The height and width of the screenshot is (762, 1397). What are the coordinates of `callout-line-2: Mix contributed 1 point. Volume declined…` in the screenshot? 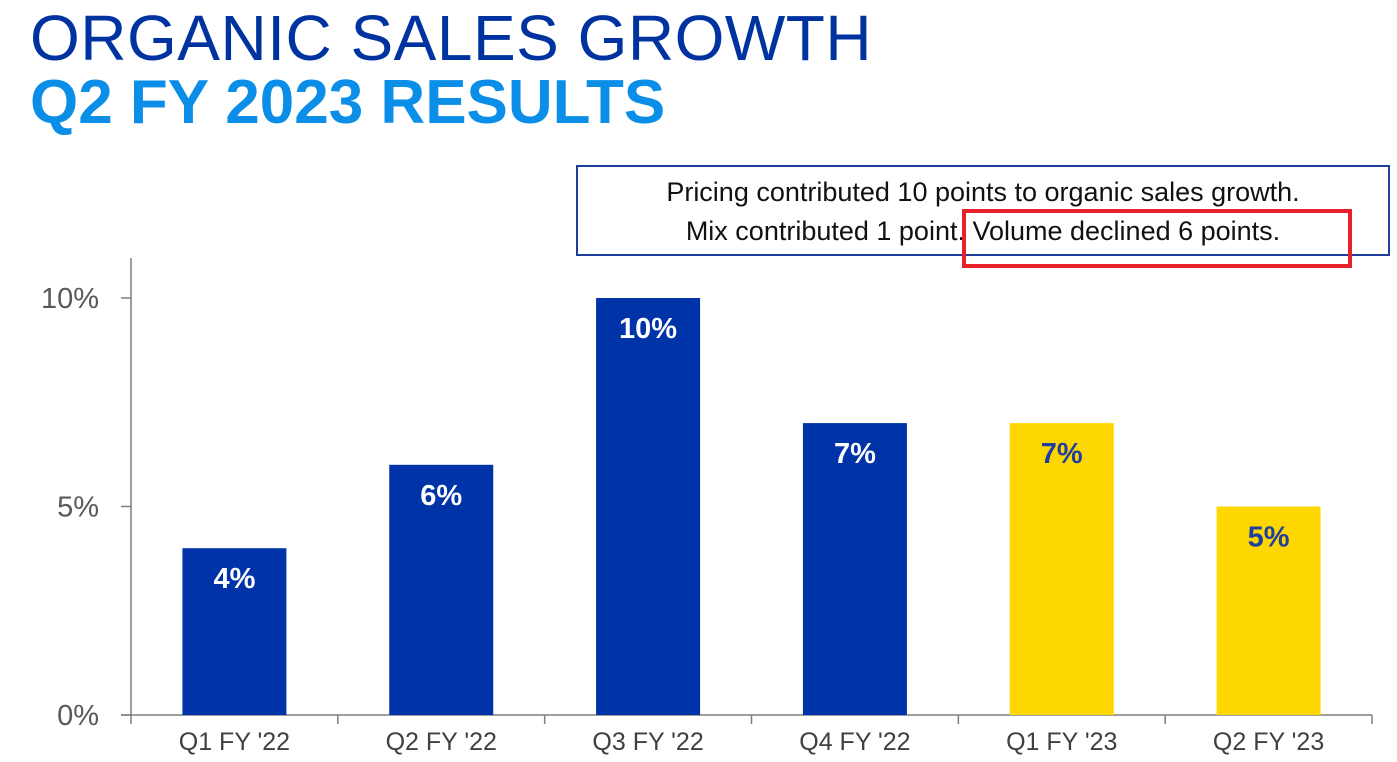 It's located at (983, 231).